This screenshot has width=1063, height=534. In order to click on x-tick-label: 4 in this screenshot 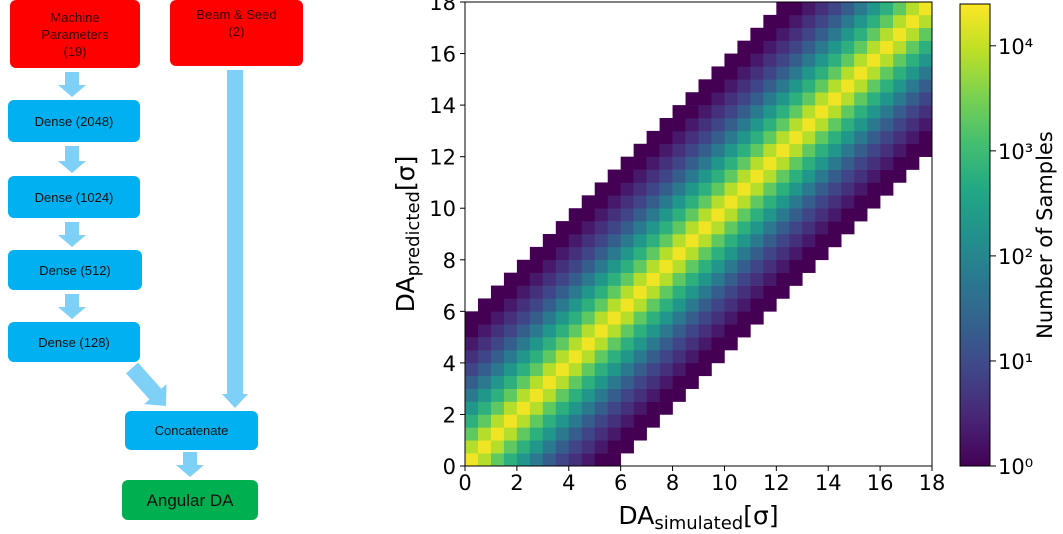, I will do `click(568, 483)`.